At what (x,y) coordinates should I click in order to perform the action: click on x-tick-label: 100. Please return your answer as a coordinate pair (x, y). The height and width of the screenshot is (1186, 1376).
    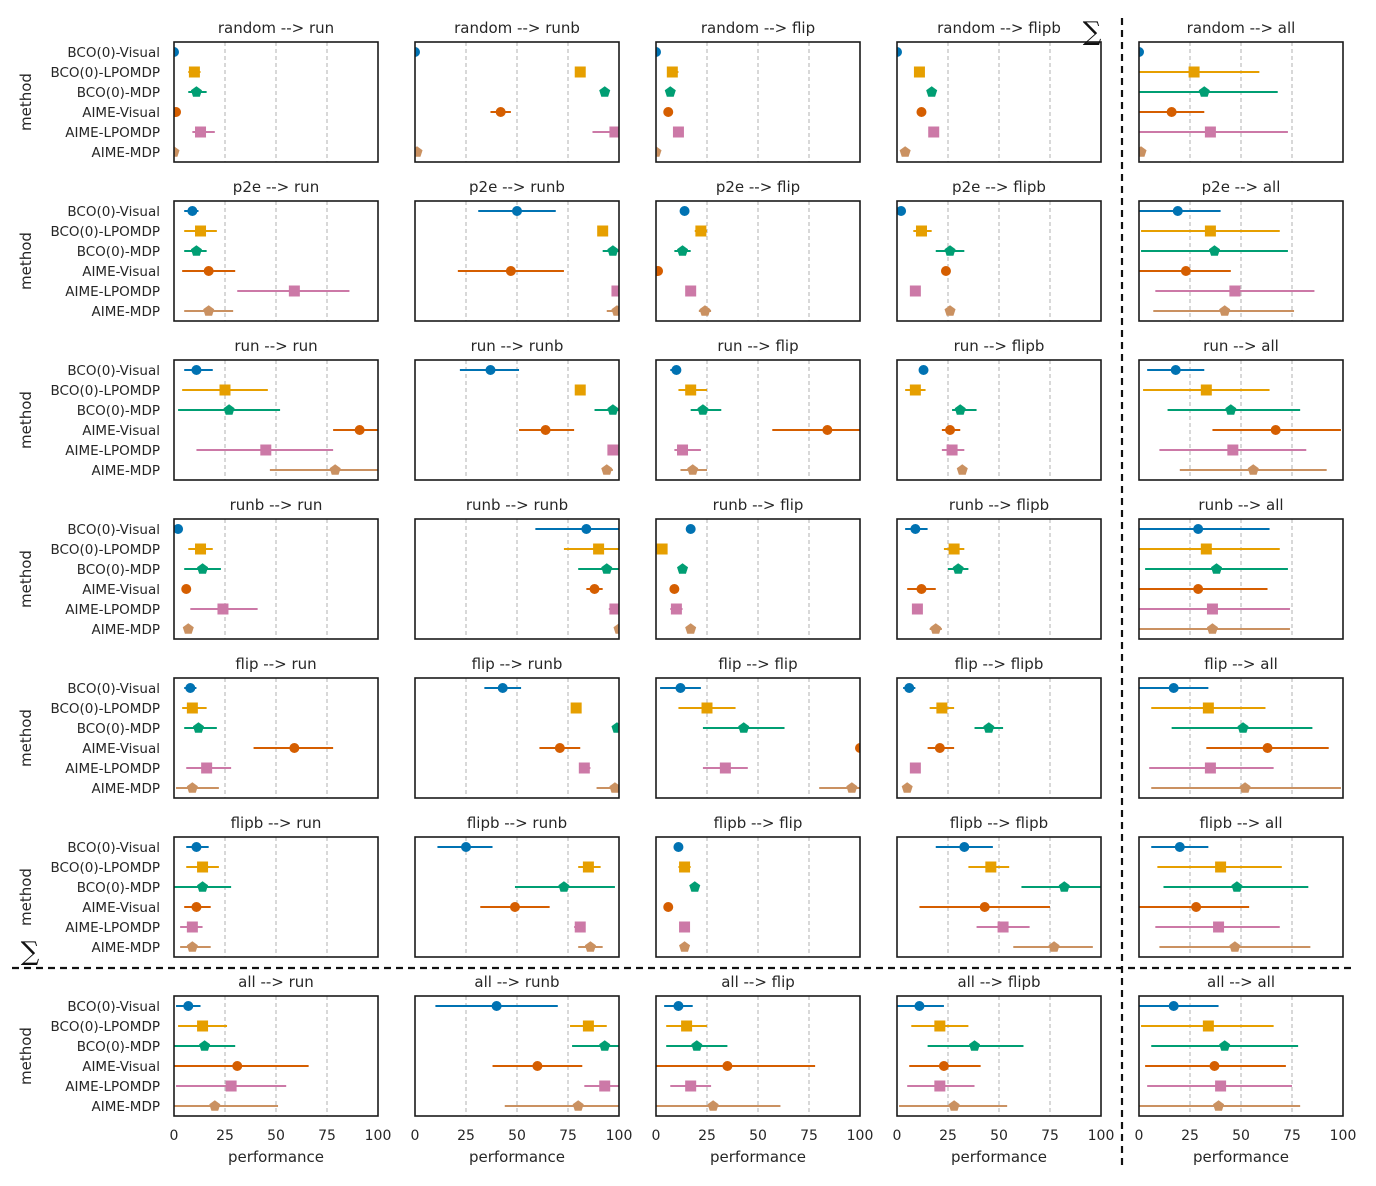
    Looking at the image, I should click on (1343, 1136).